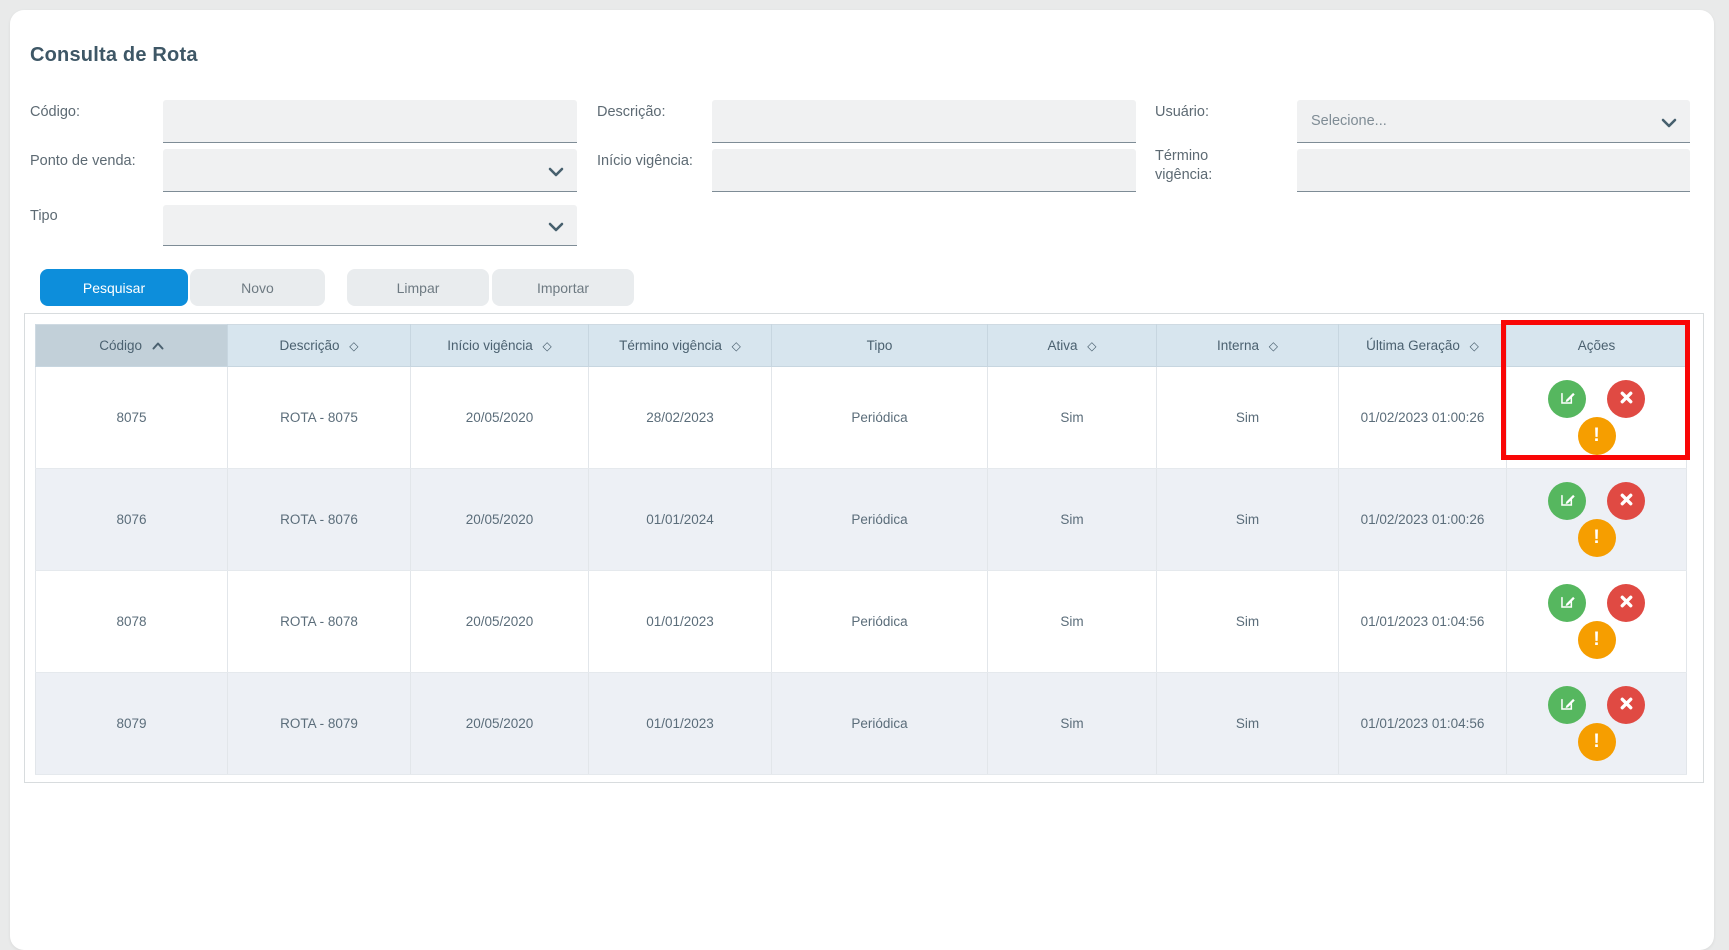 This screenshot has width=1729, height=950. I want to click on column-header-interna: Interna ◇, so click(1247, 345).